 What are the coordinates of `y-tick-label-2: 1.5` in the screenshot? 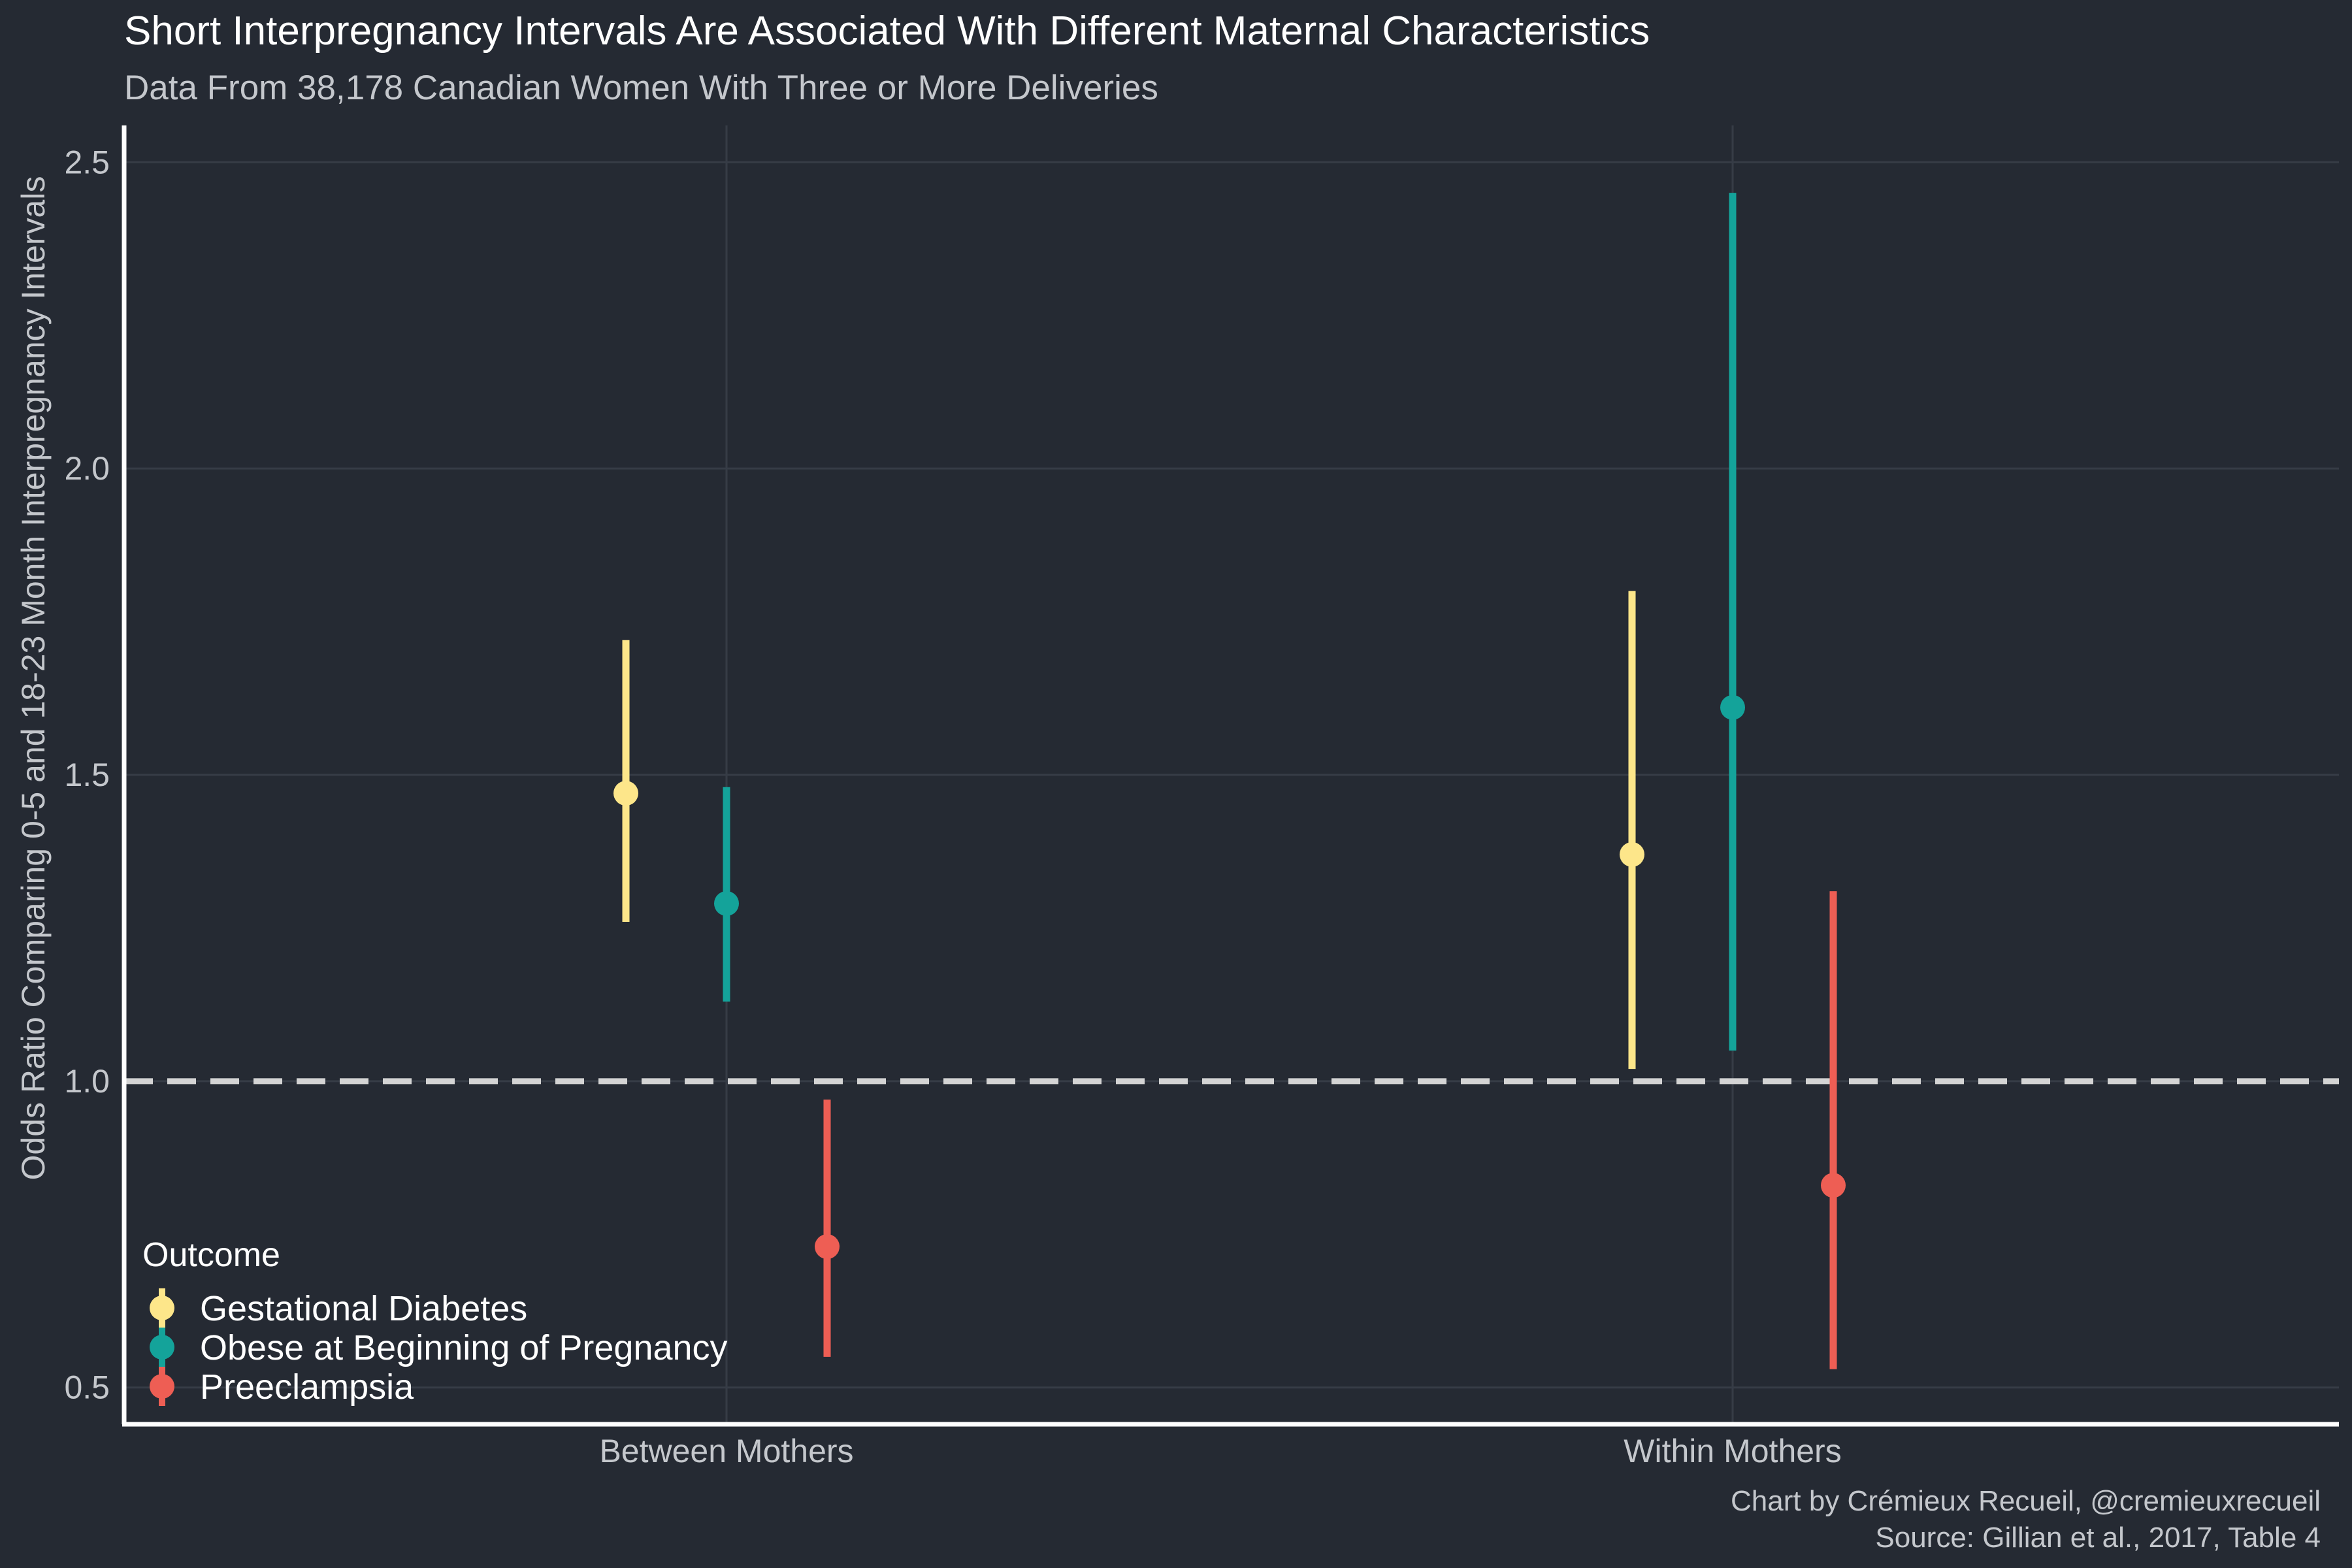 It's located at (87, 775).